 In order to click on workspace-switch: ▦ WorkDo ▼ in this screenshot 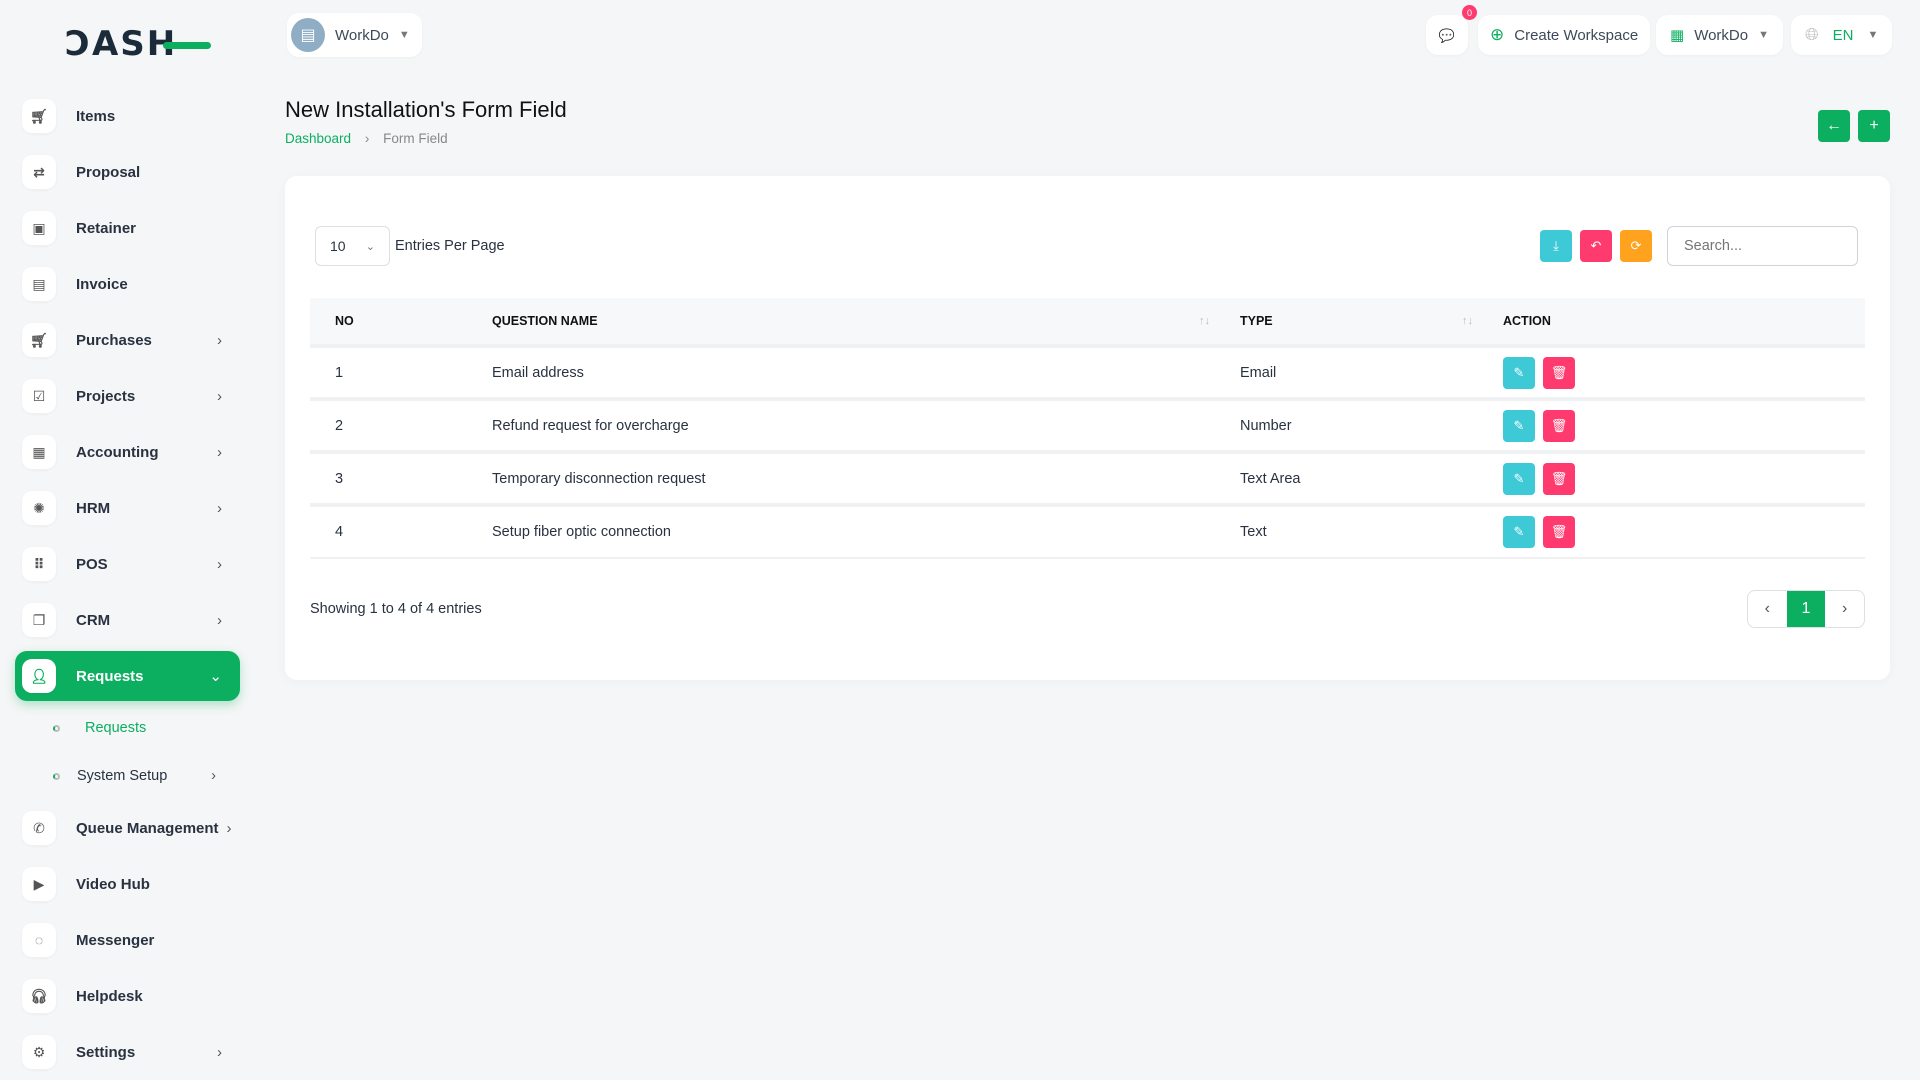, I will do `click(1719, 35)`.